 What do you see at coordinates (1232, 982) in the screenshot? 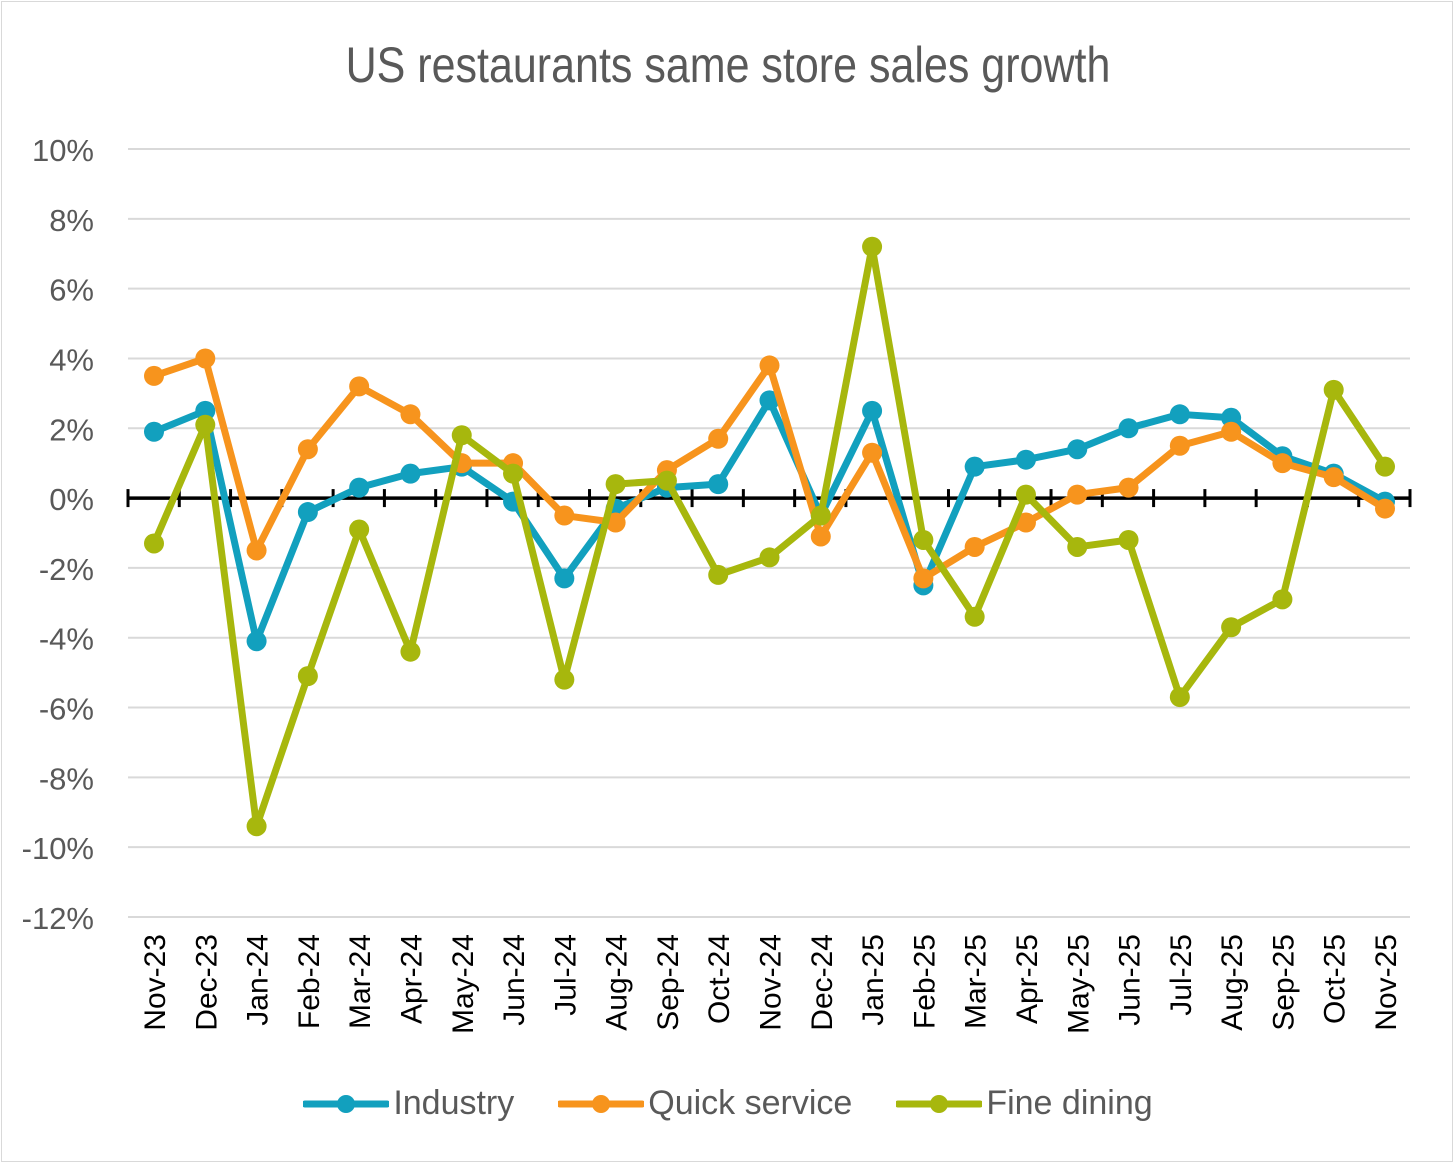
I see `x-tick-label: Aug-25` at bounding box center [1232, 982].